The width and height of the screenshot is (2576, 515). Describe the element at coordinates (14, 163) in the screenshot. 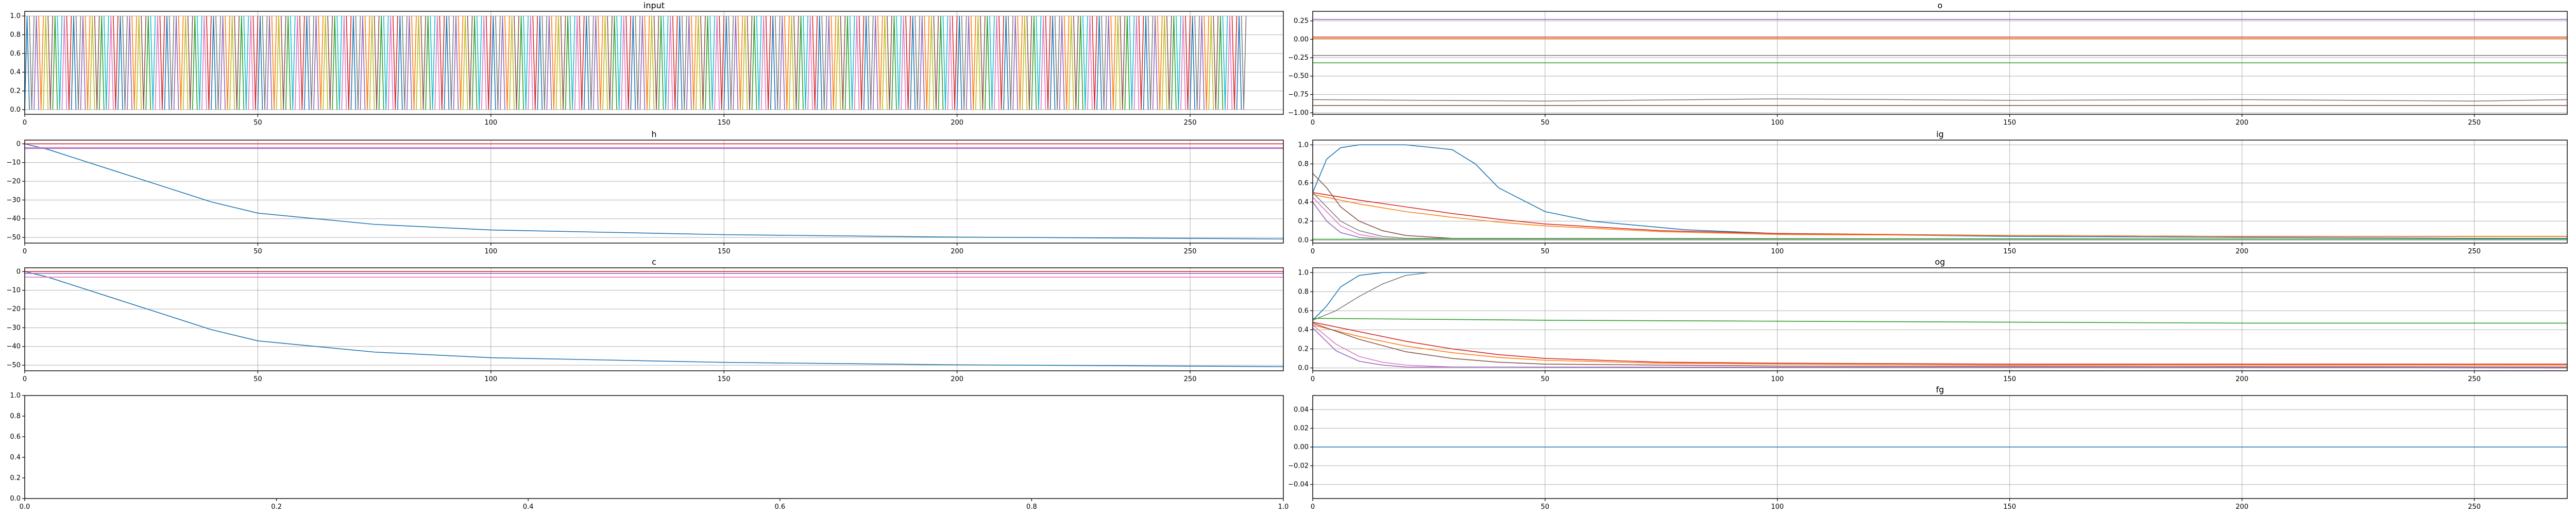

I see `y-tick-label: −10` at that location.